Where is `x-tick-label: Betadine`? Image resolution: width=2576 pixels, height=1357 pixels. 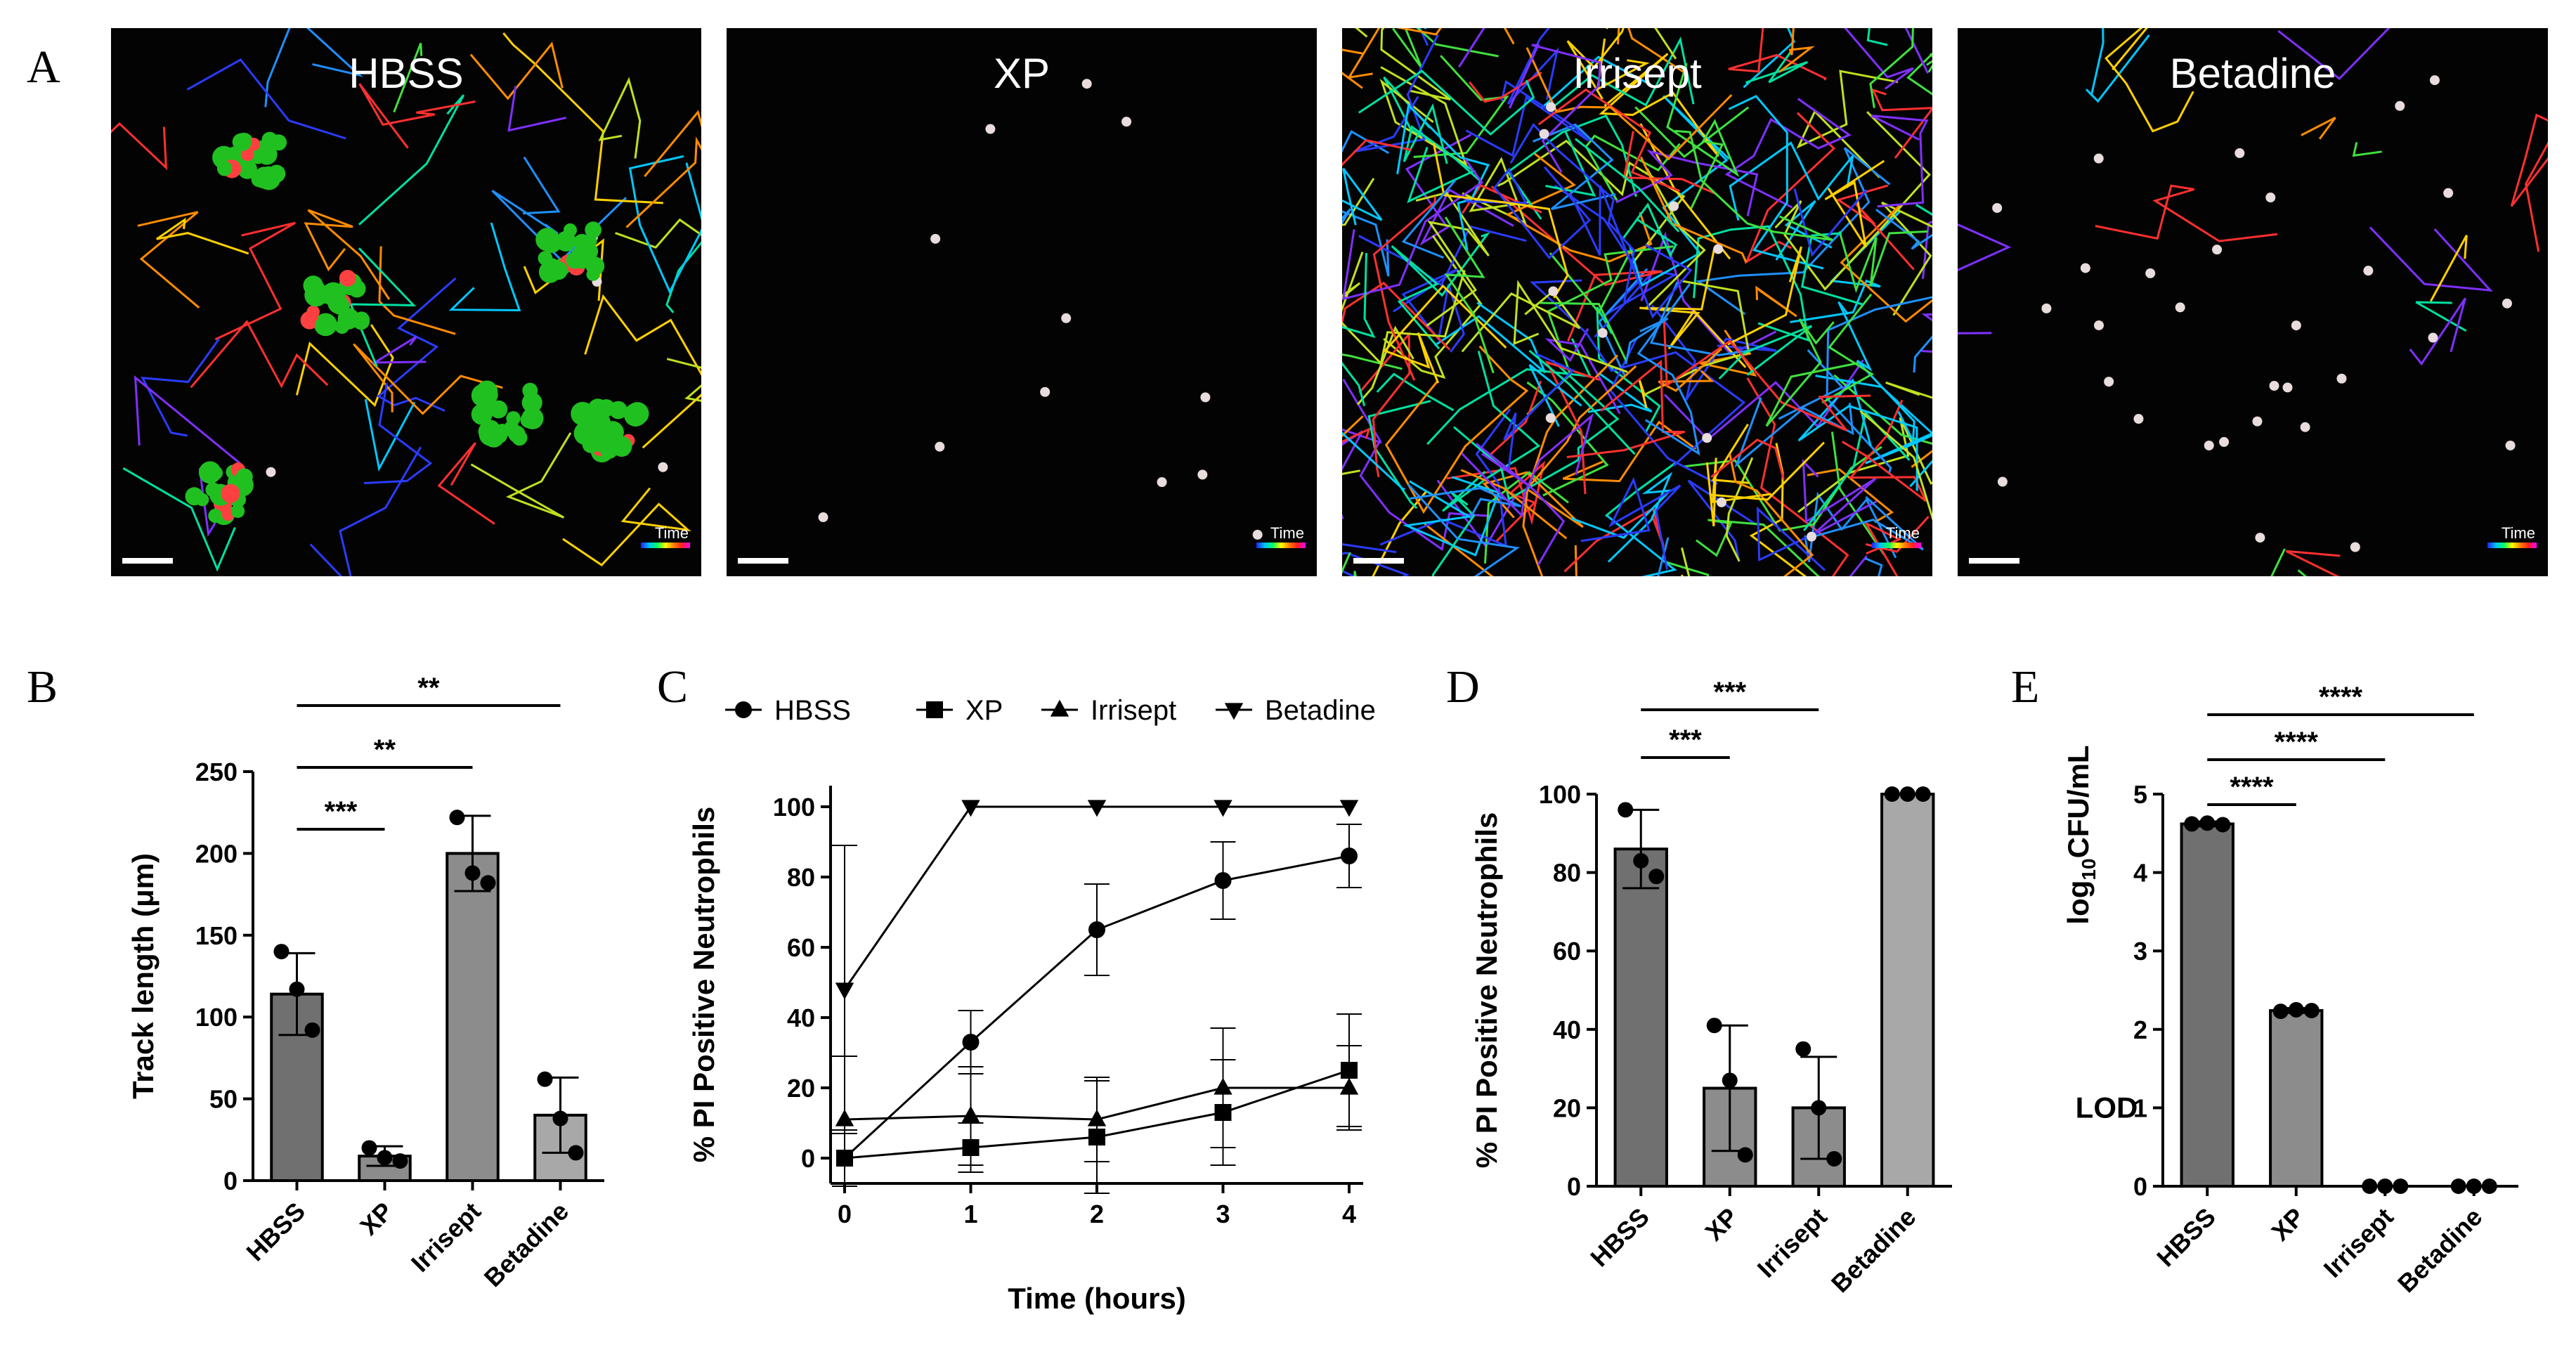
x-tick-label: Betadine is located at coordinates (1874, 1250).